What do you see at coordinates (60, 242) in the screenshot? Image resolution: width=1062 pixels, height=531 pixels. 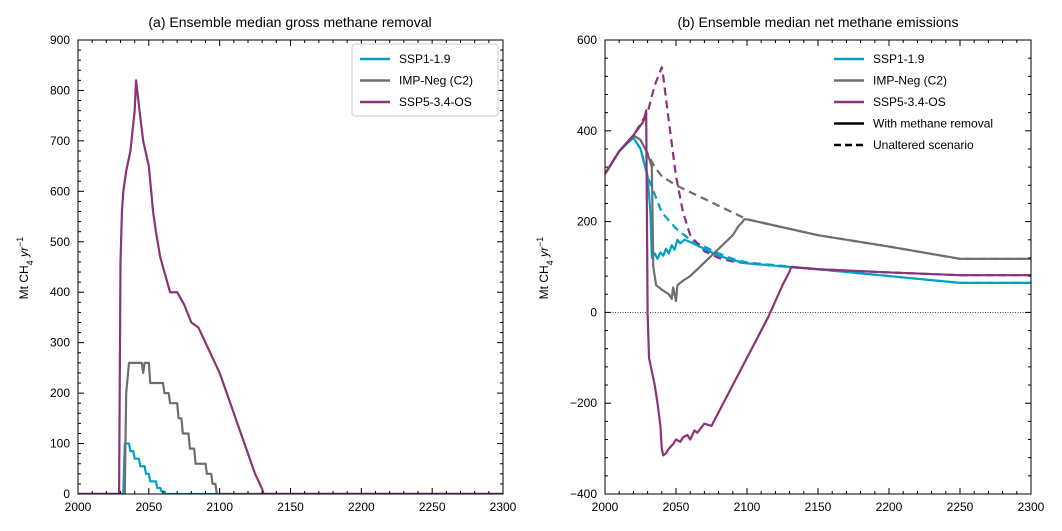 I see `panel-a-ytick-label: 500` at bounding box center [60, 242].